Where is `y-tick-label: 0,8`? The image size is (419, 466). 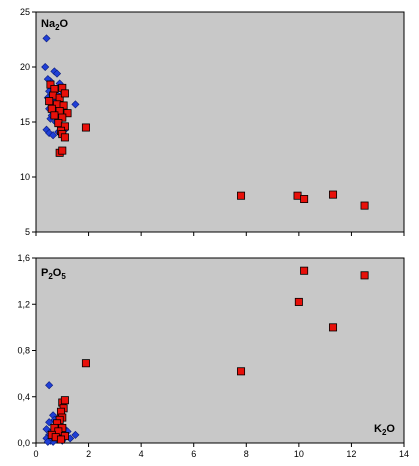
y-tick-label: 0,8 is located at coordinates (23, 351).